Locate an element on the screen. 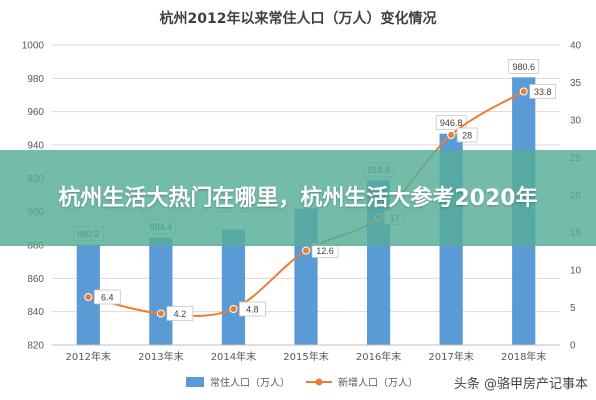 This screenshot has width=596, height=400. left-tick-label: 940 is located at coordinates (35, 146).